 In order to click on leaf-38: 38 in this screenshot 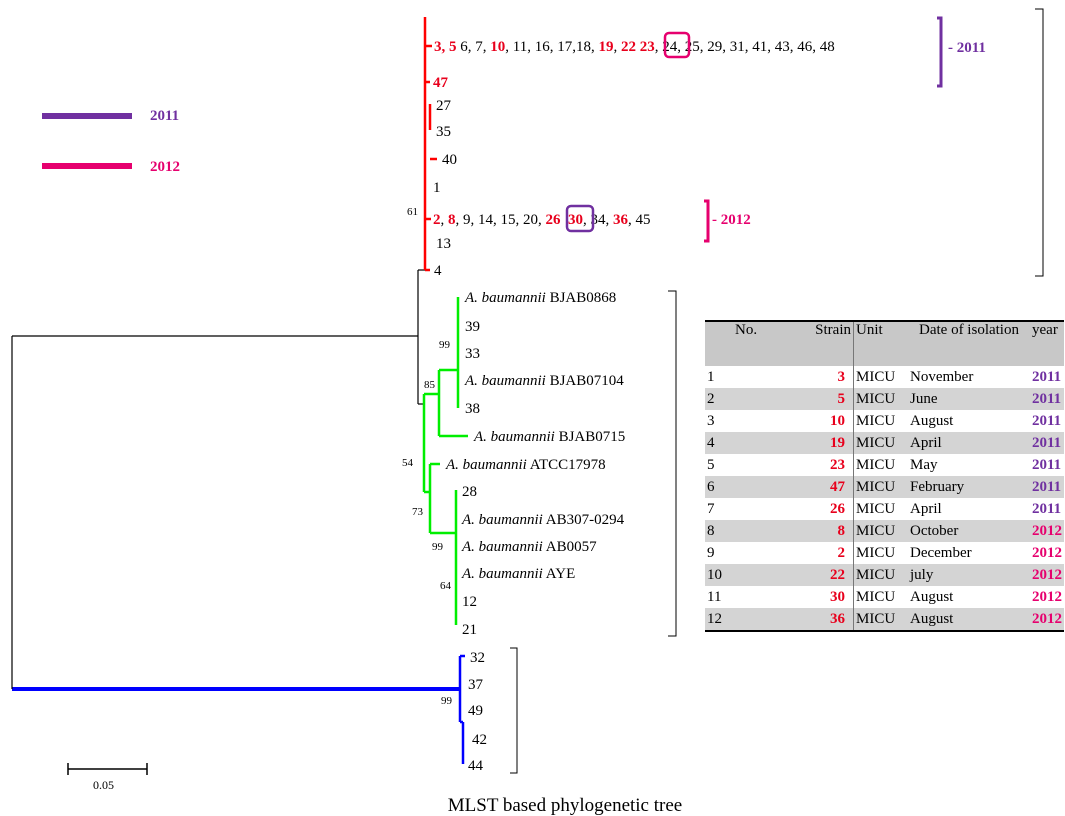, I will do `click(472, 409)`.